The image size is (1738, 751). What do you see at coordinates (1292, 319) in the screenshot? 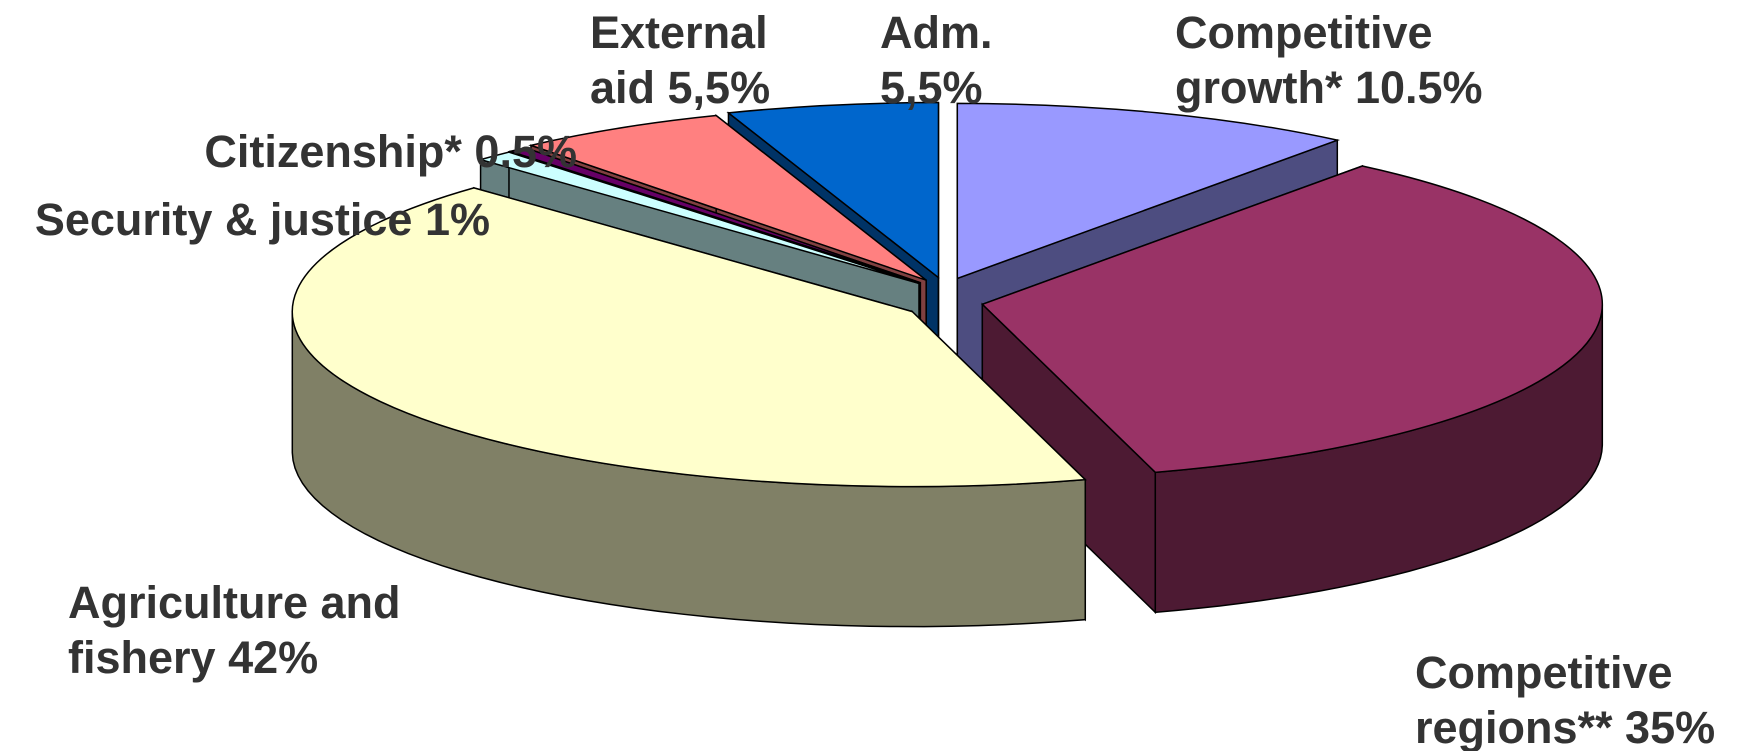
I see `slice-top-competitive-regions` at bounding box center [1292, 319].